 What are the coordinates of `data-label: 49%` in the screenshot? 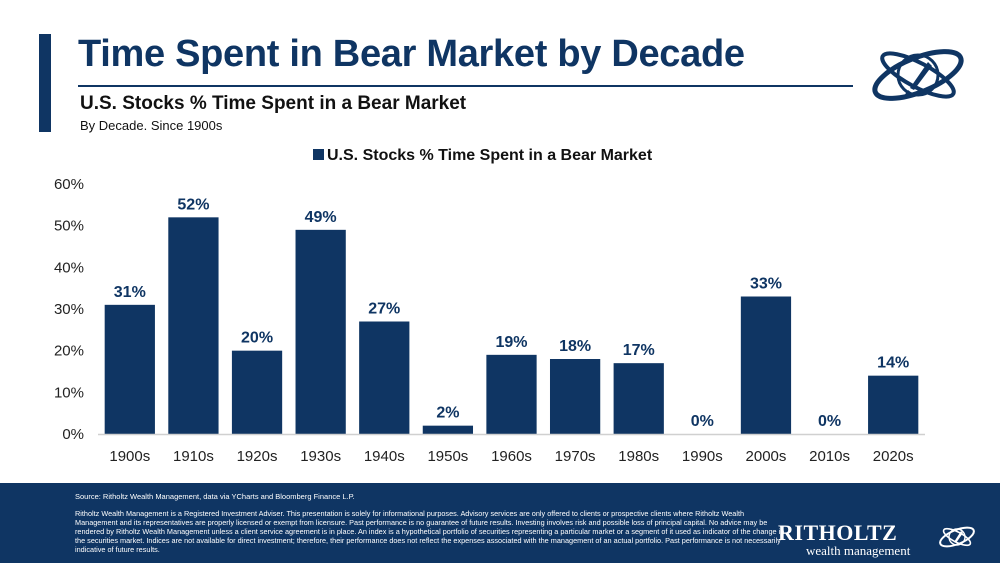 It's located at (321, 217).